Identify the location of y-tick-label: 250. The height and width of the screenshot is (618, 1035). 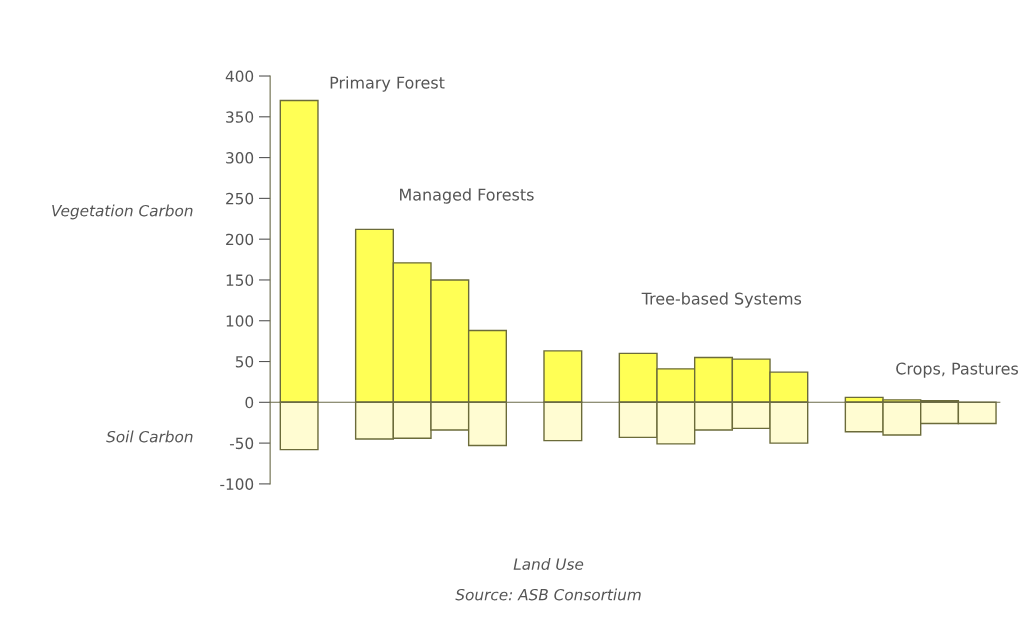
(240, 198).